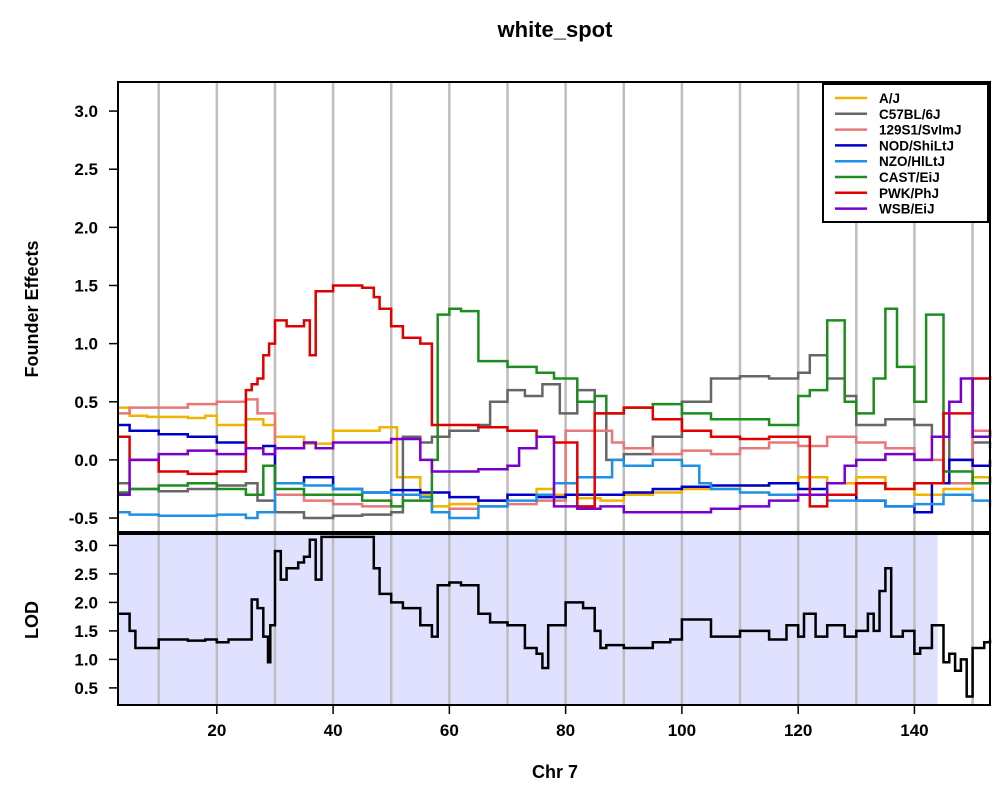 This screenshot has width=1000, height=800. Describe the element at coordinates (909, 177) in the screenshot. I see `legend-label: CAST/EiJ` at that location.